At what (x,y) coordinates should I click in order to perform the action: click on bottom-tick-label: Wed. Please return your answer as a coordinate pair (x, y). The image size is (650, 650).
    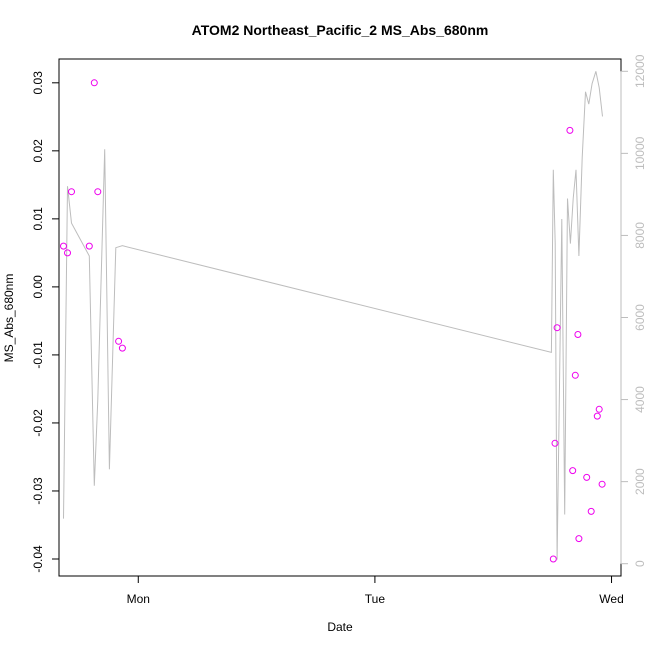
    Looking at the image, I should click on (611, 599).